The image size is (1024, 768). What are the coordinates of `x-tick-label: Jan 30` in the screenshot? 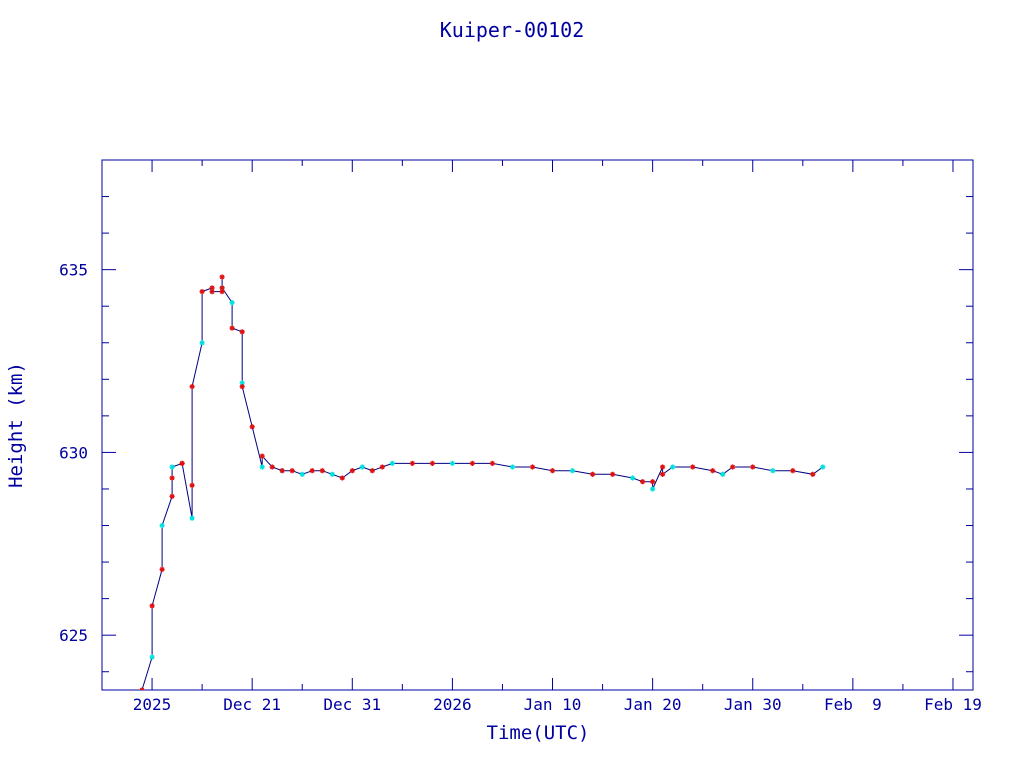 It's located at (753, 704).